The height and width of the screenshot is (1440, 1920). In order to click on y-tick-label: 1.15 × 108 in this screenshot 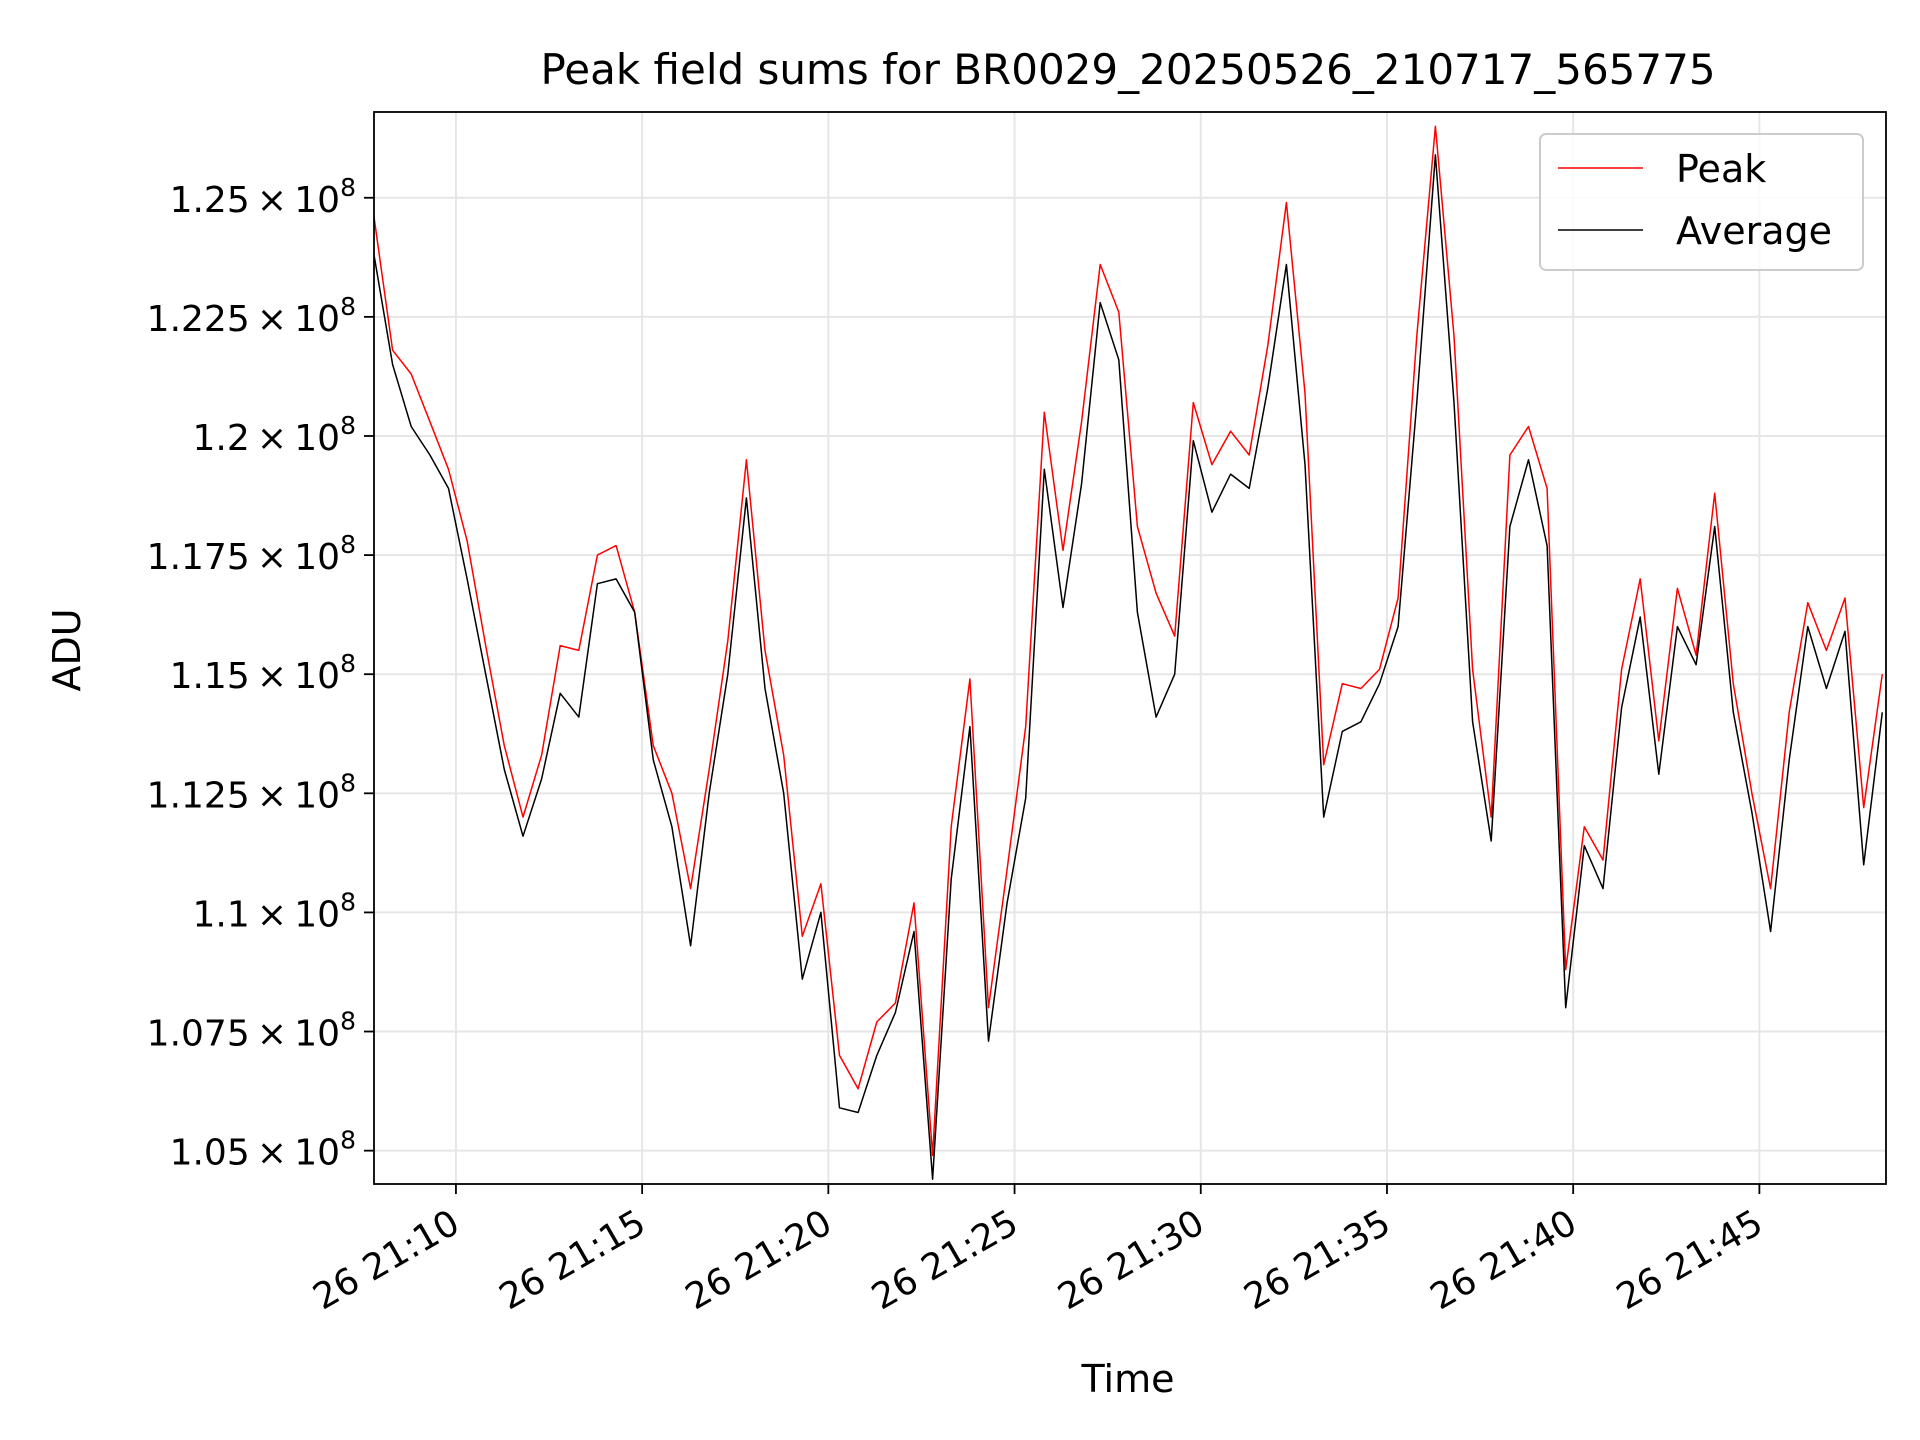, I will do `click(263, 673)`.